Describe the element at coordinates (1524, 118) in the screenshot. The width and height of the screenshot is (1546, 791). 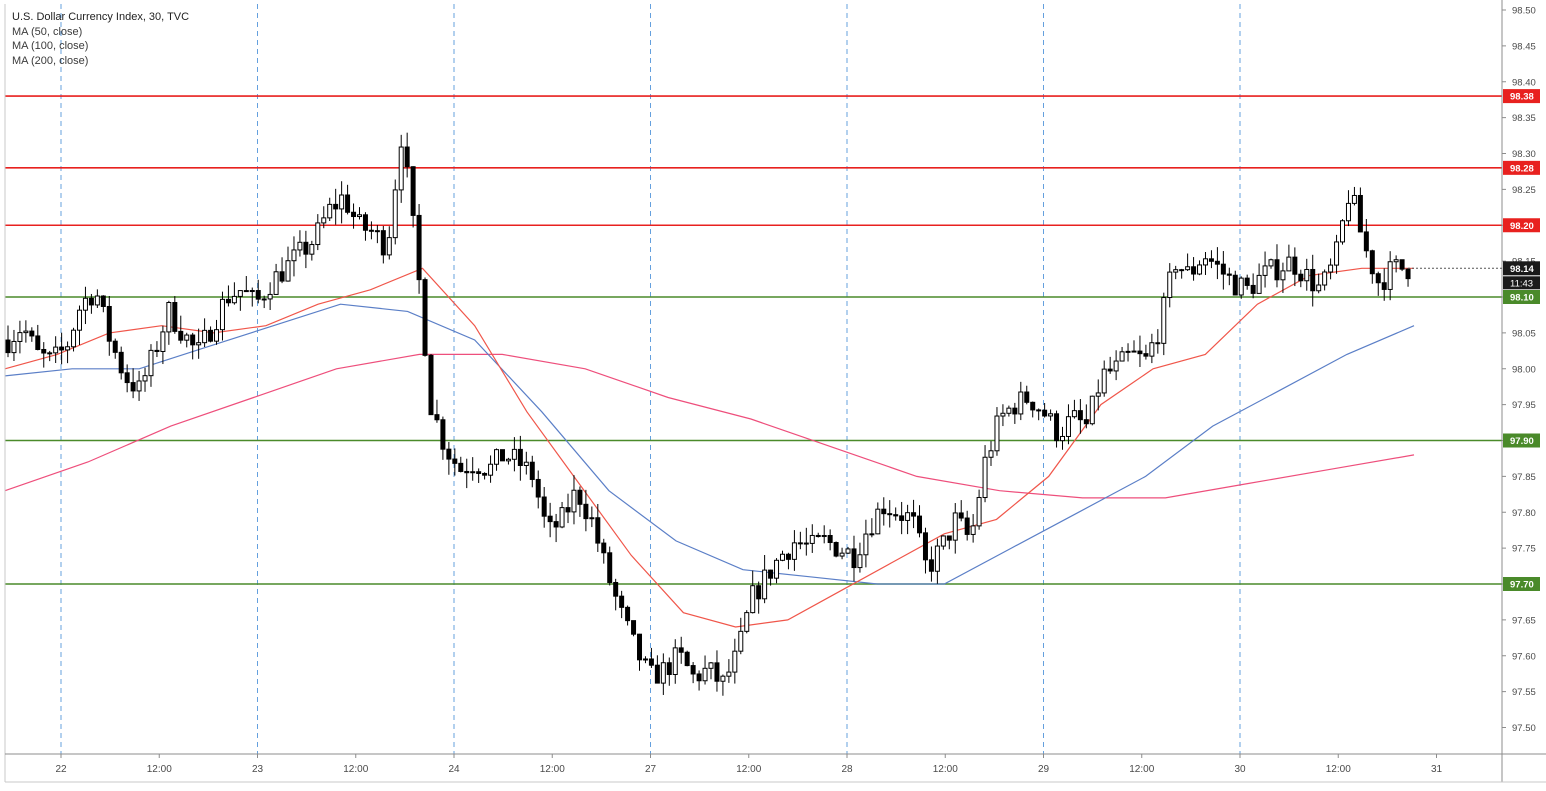
I see `y-tick-label: 98.35` at that location.